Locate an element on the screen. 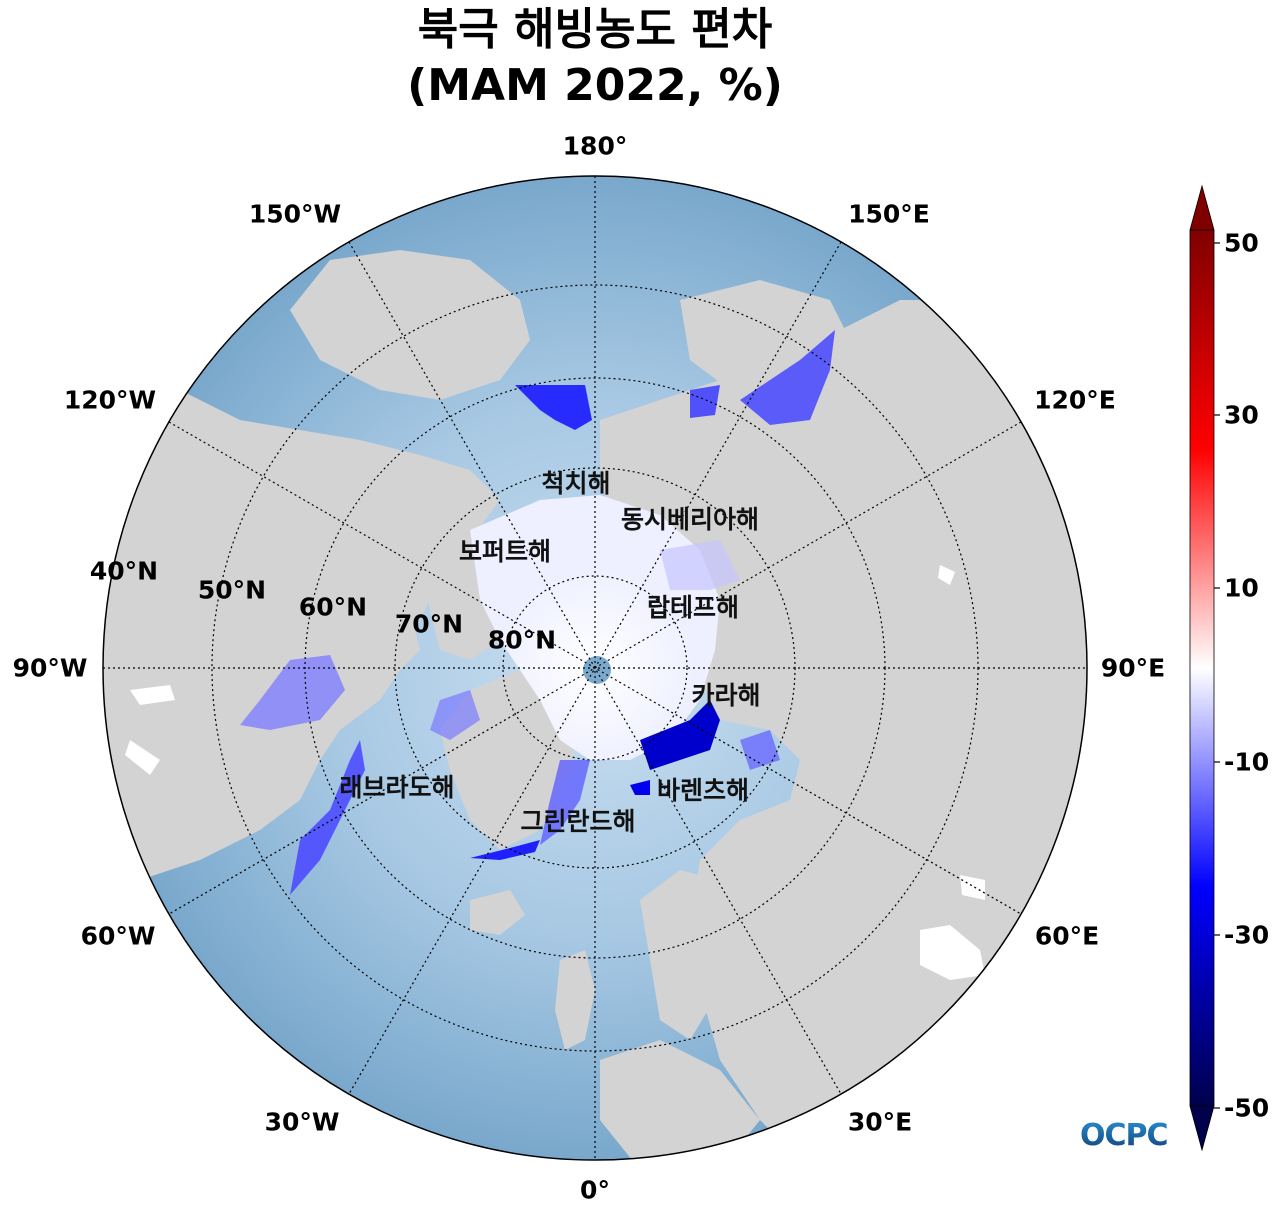 The height and width of the screenshot is (1216, 1282). colorbar-tick-10: 10 is located at coordinates (1241, 588).